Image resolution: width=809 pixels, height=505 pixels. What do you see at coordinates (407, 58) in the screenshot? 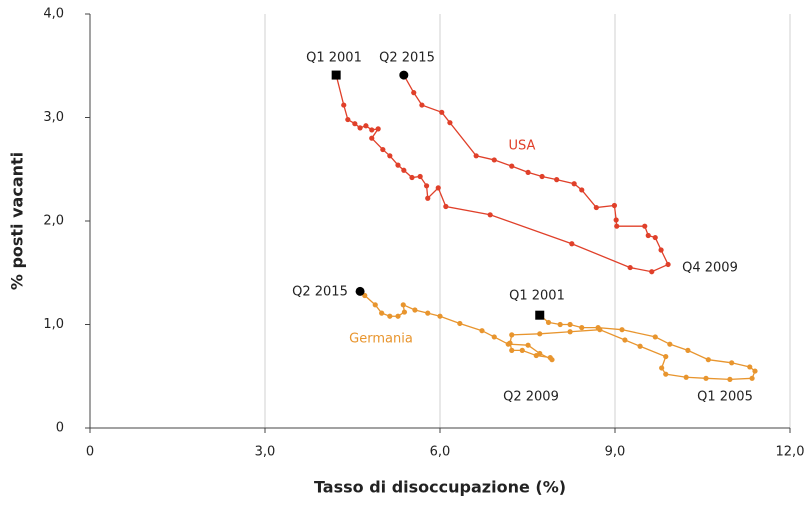
I see `annotation: Q2 2015` at bounding box center [407, 58].